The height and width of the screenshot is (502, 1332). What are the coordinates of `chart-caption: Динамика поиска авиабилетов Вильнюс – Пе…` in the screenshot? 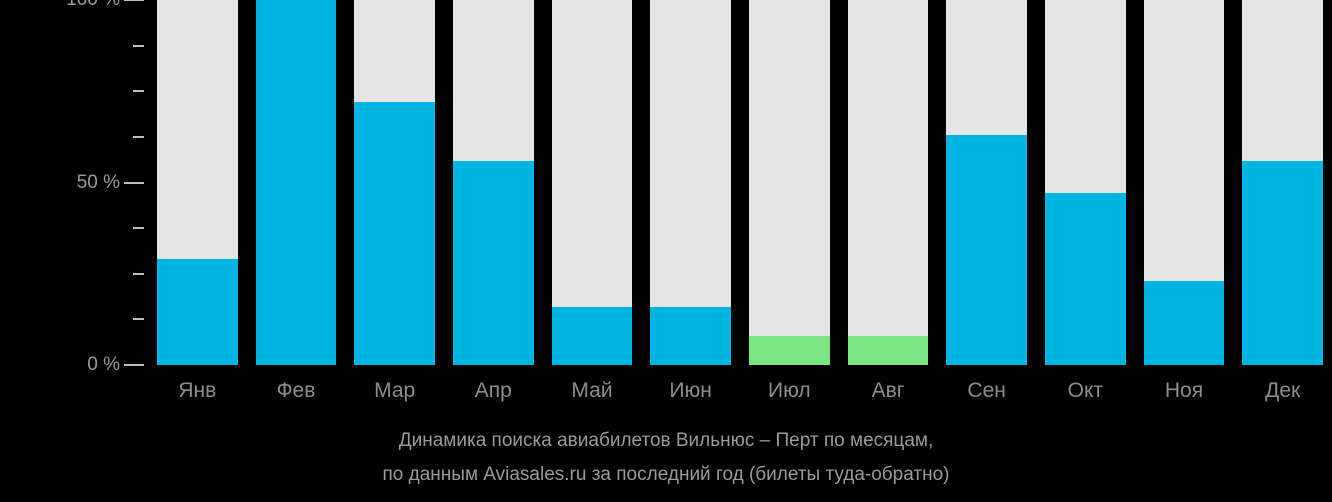 It's located at (666, 458).